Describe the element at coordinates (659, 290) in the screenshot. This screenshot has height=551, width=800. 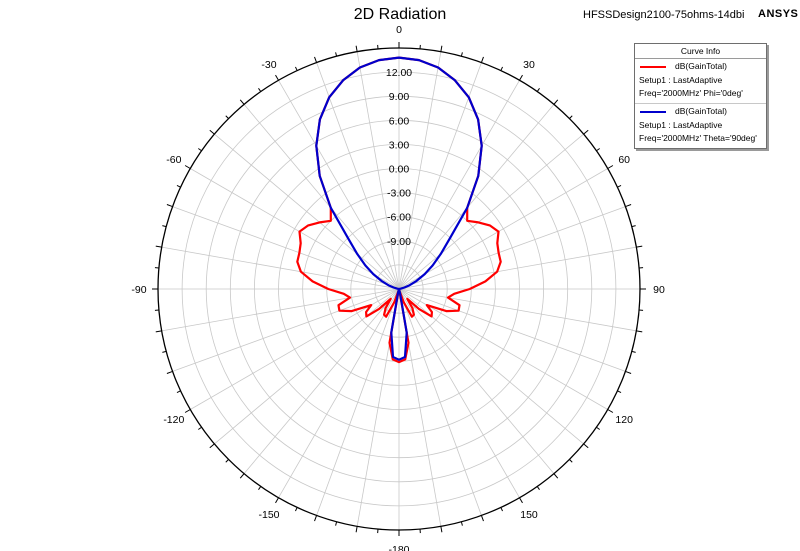
I see `angle-tick-label: 90` at that location.